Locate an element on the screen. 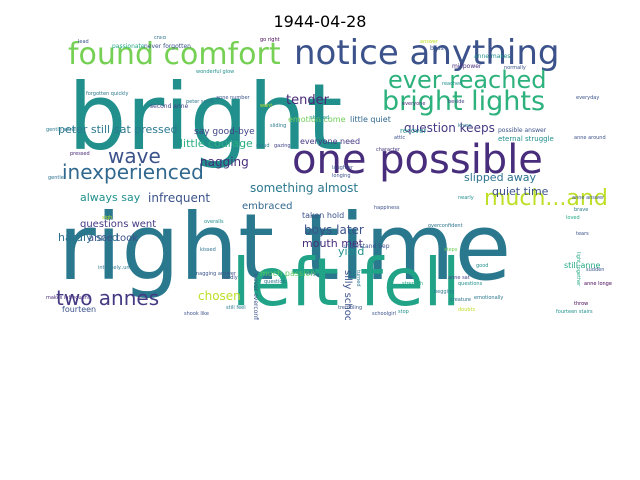  cloud-word: still feel is located at coordinates (236, 308).